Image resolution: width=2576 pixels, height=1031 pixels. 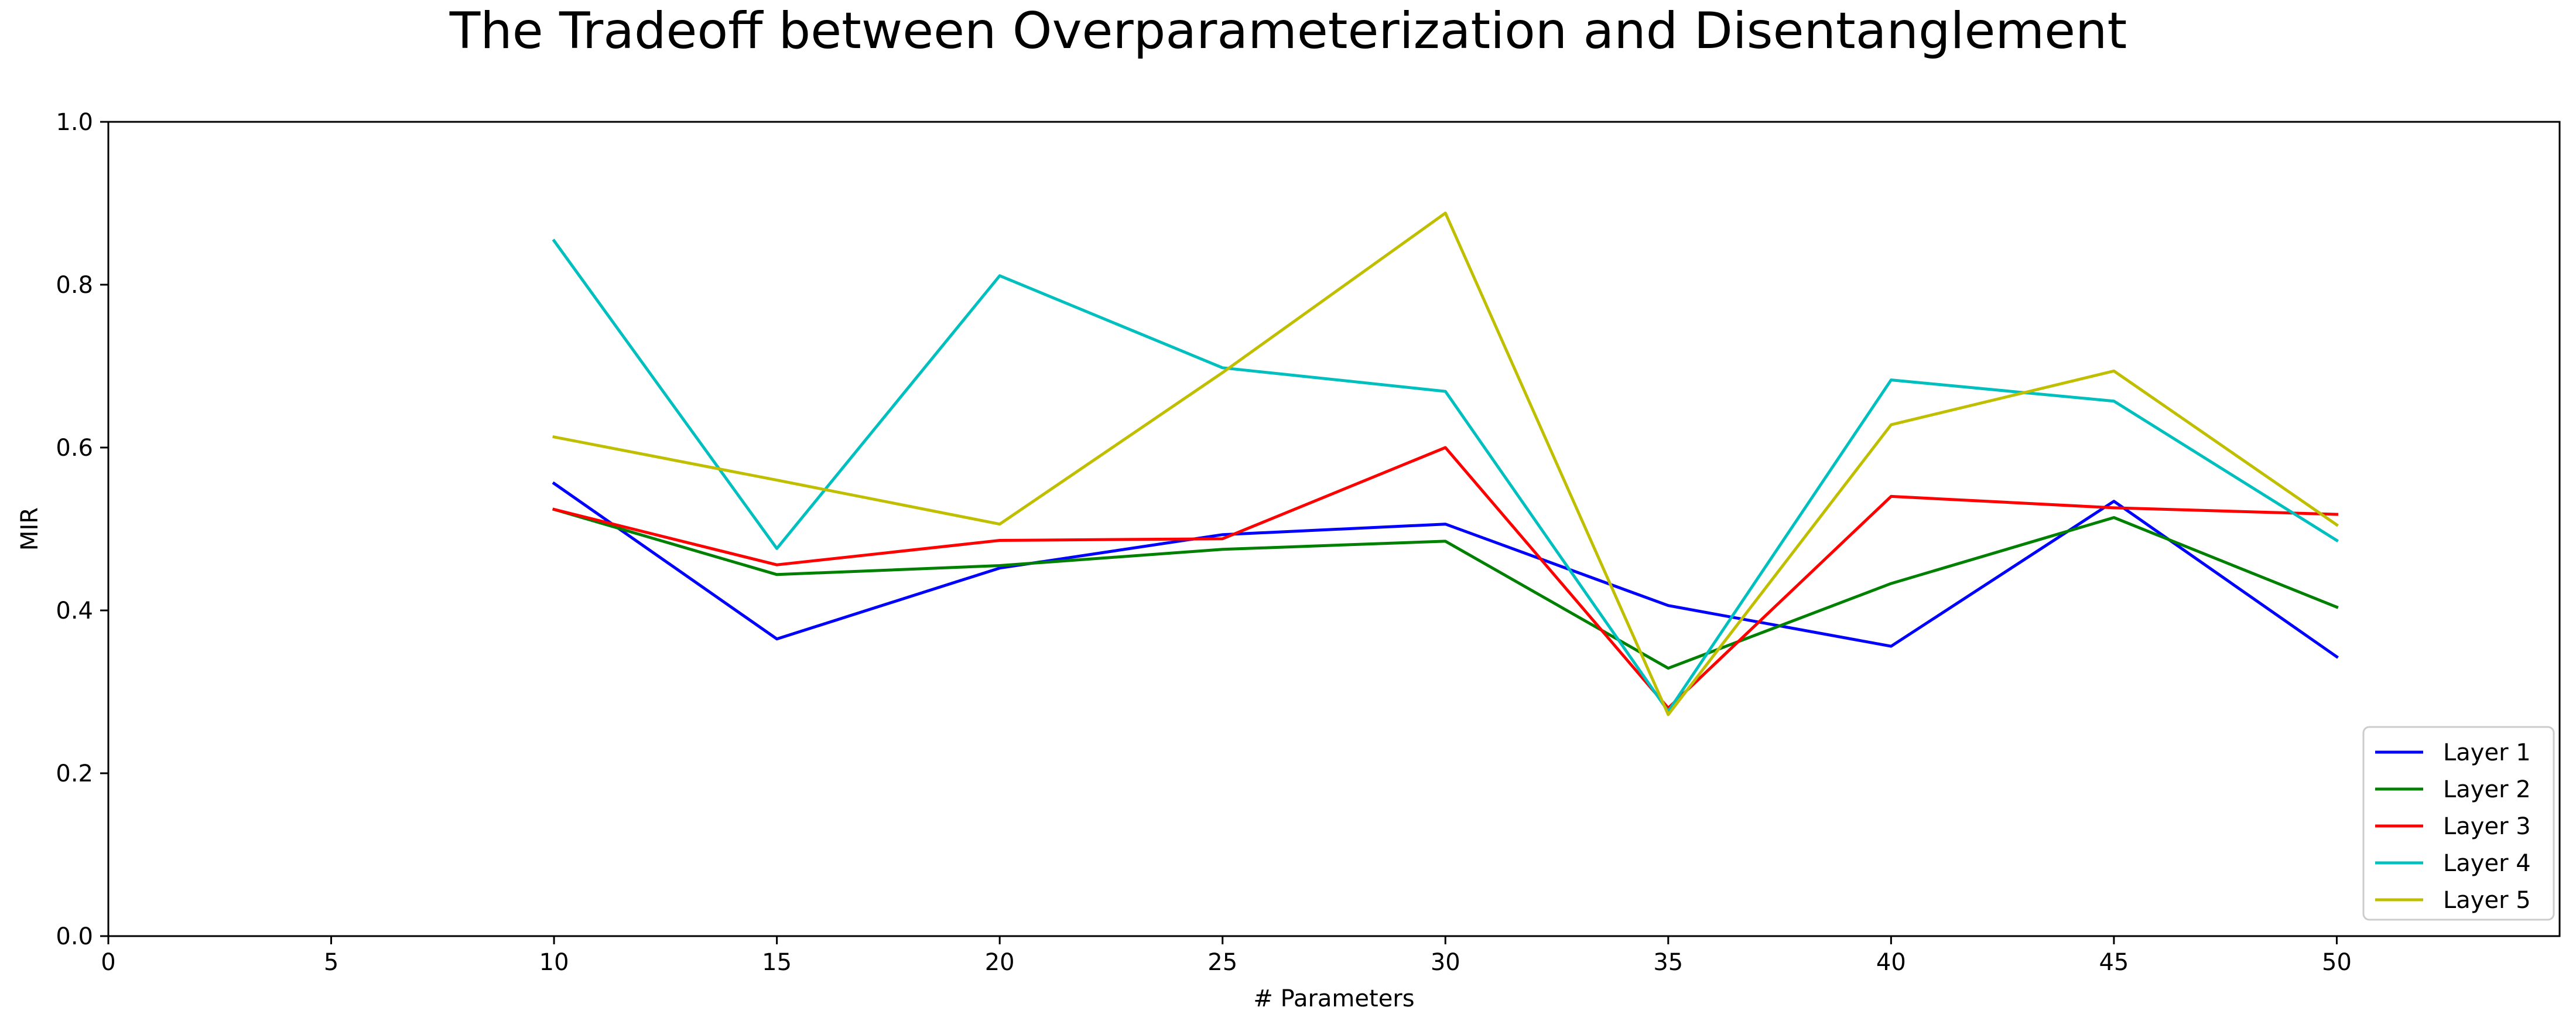 I want to click on legend-box, so click(x=2458, y=823).